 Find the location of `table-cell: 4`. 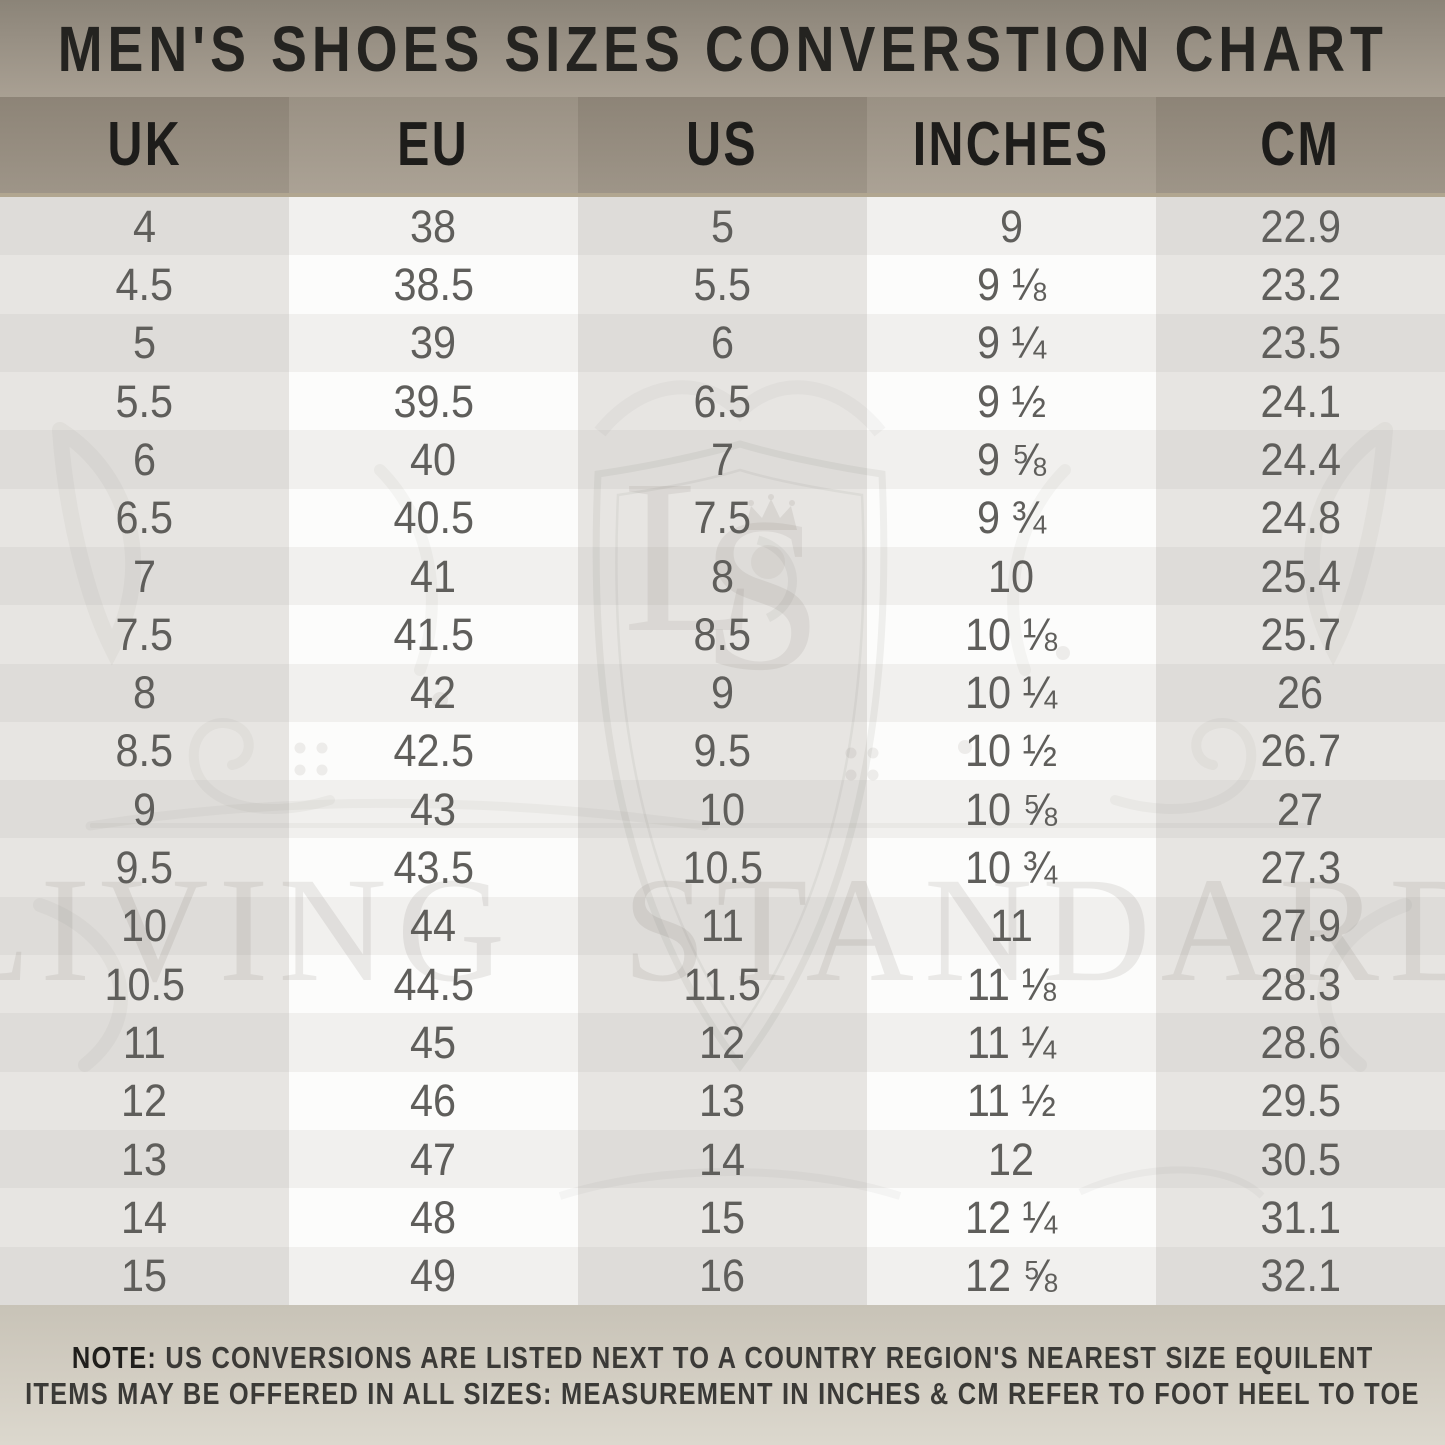

table-cell: 4 is located at coordinates (144, 226).